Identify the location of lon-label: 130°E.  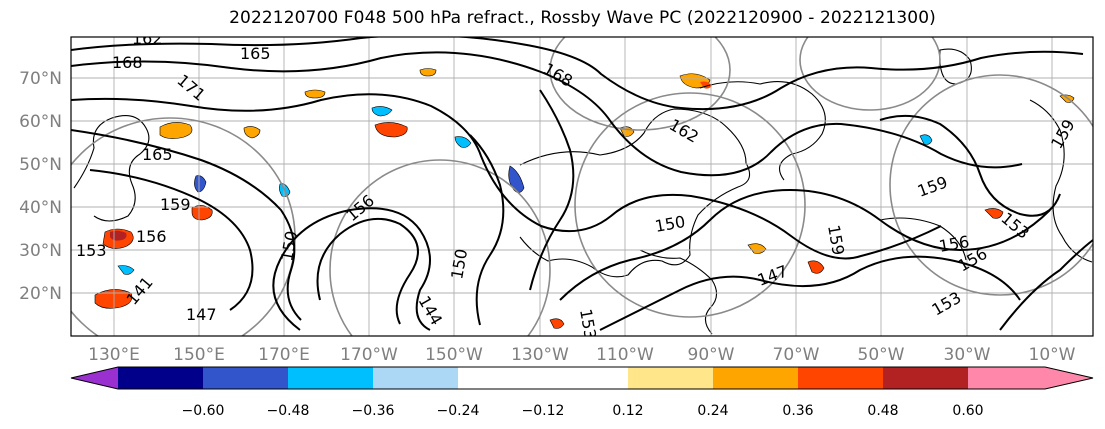
(114, 355).